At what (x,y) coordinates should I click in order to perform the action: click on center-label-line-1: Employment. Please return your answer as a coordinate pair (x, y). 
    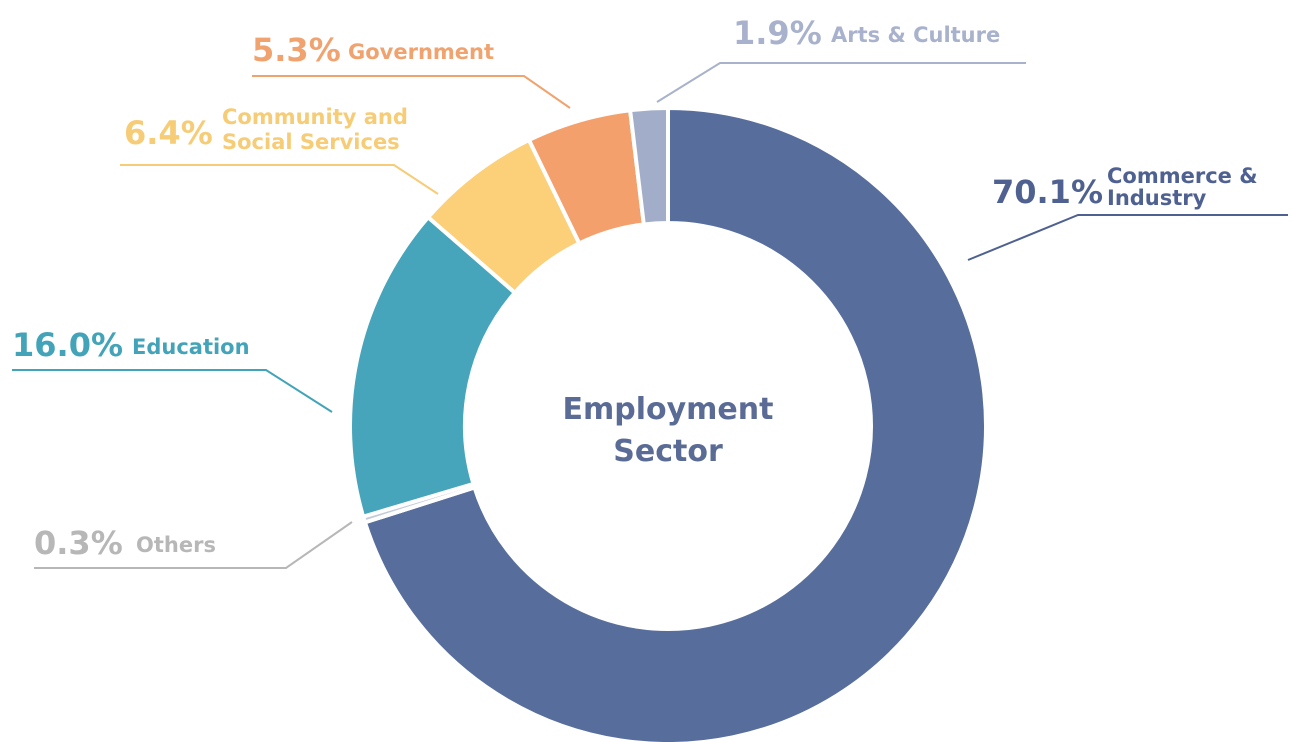
    Looking at the image, I should click on (668, 409).